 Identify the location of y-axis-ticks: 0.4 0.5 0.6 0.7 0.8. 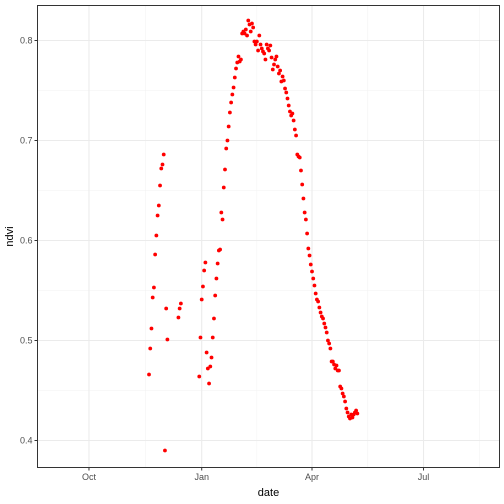
(29, 241).